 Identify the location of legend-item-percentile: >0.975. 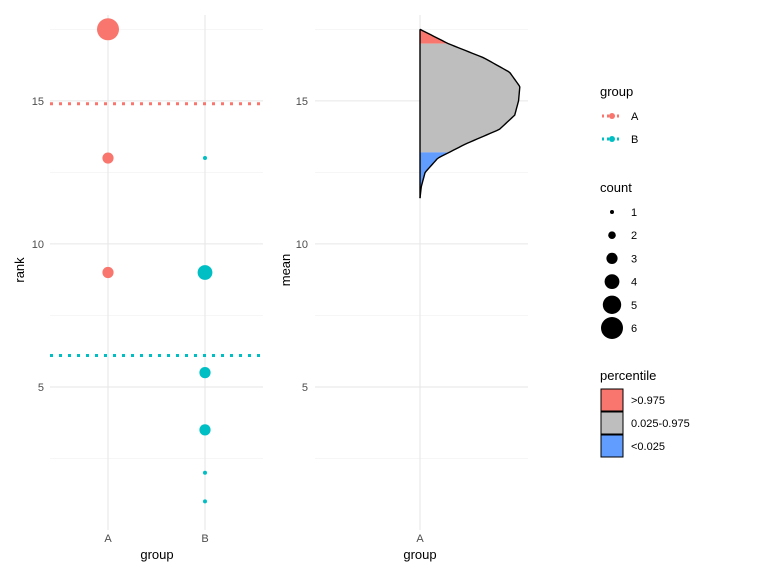
(632, 400).